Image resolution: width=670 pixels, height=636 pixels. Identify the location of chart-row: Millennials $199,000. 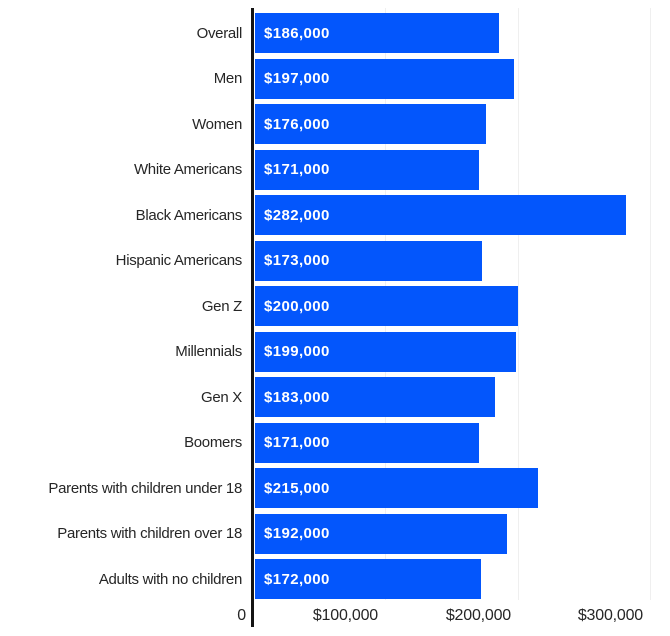
(335, 351).